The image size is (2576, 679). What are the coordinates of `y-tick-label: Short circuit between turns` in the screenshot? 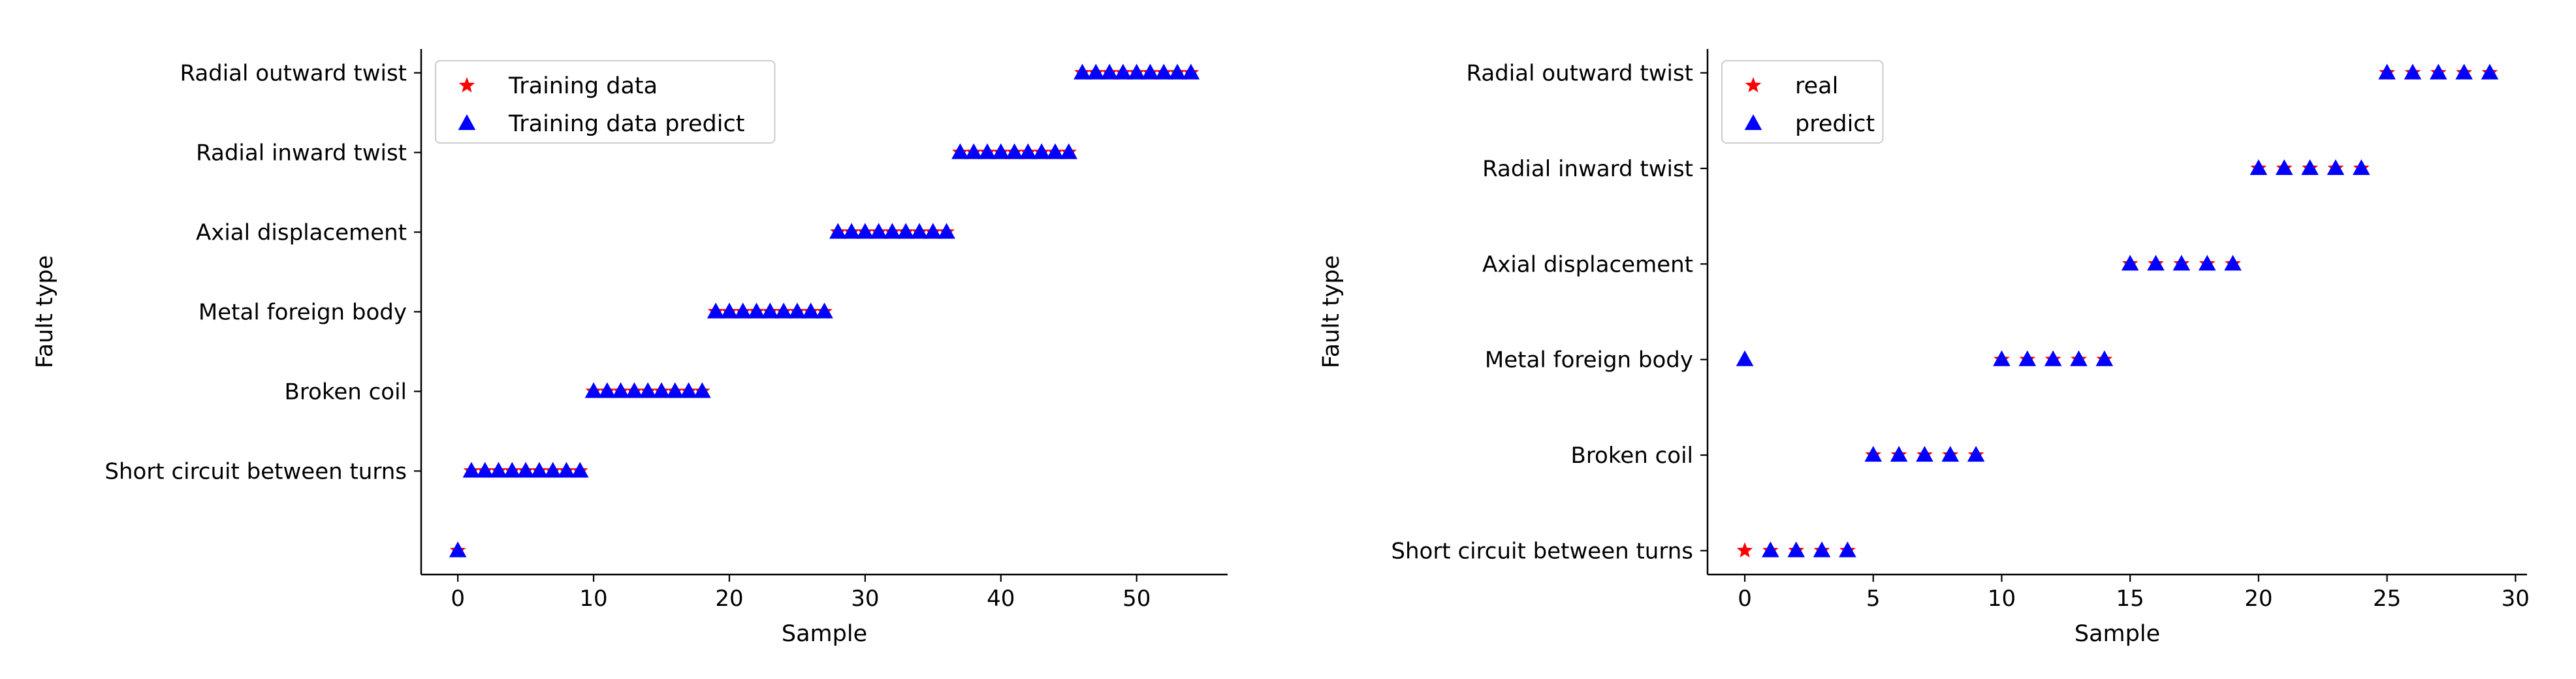 It's located at (256, 471).